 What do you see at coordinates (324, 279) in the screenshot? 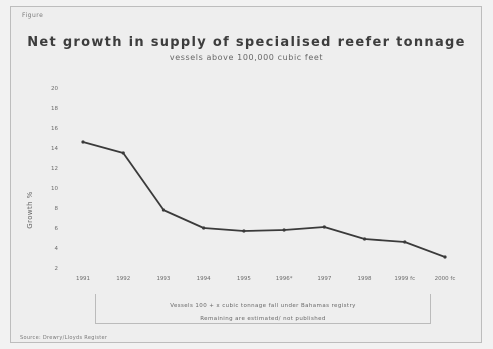
I see `x-tick-label: 1997` at bounding box center [324, 279].